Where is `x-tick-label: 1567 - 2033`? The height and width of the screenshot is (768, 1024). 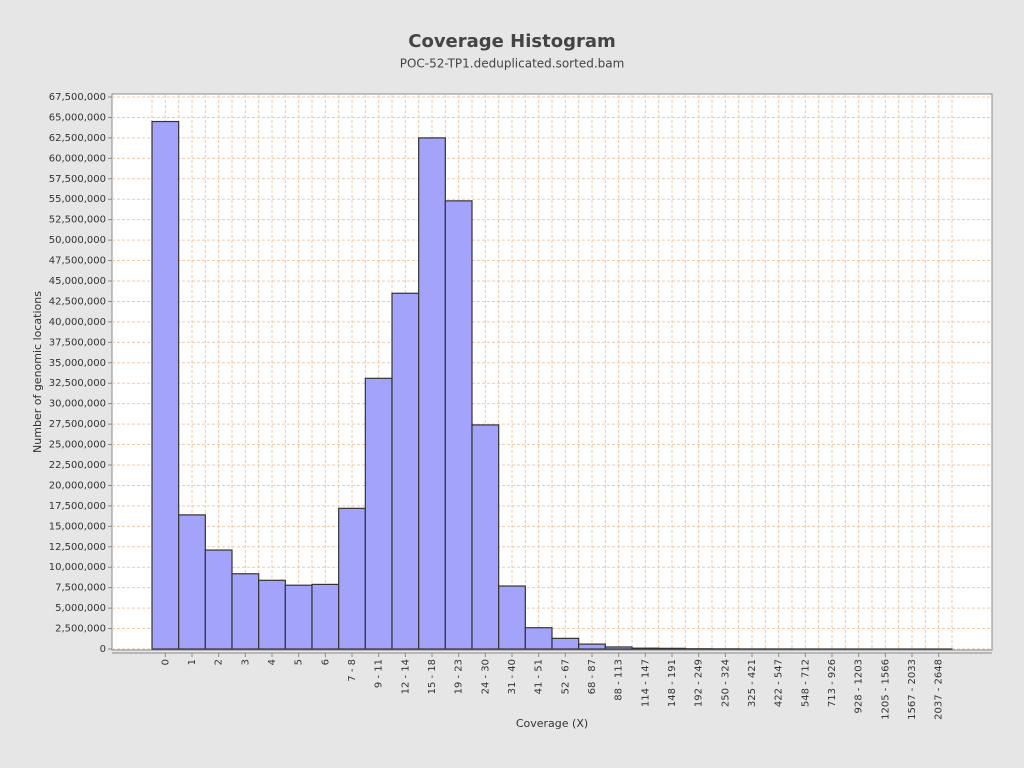
x-tick-label: 1567 - 2033 is located at coordinates (912, 689).